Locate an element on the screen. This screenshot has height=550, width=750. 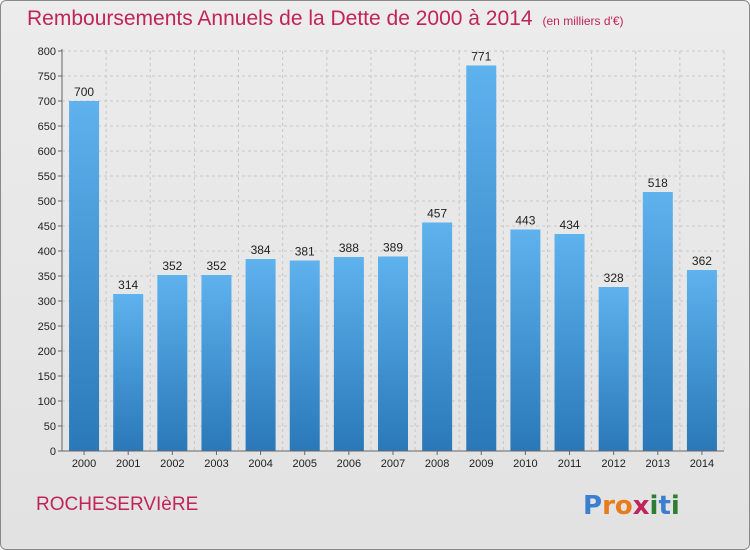
x-tick-label: 2013 is located at coordinates (658, 464).